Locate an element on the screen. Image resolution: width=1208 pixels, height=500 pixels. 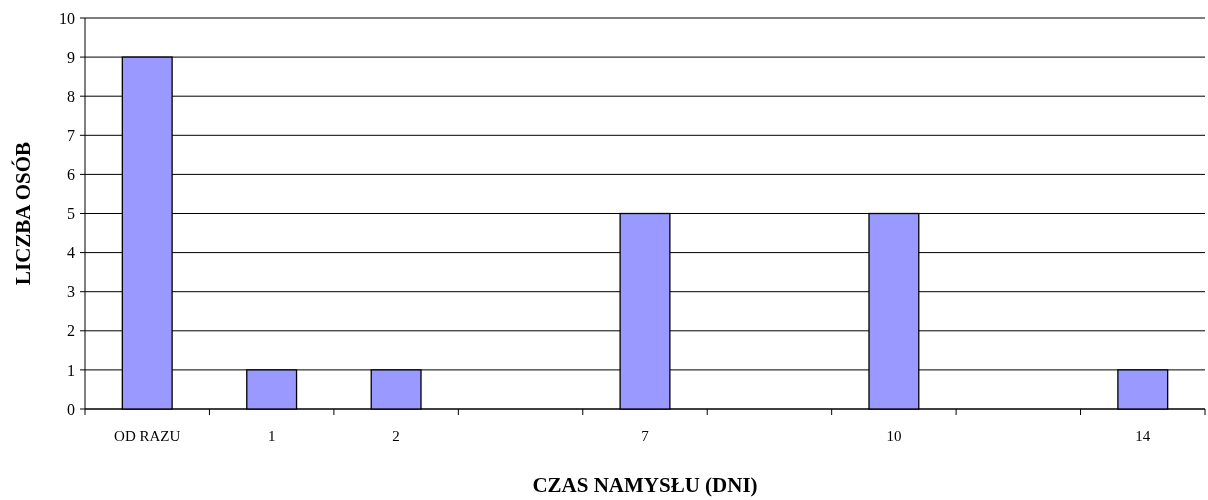
y-tick-label: 3 is located at coordinates (71, 292).